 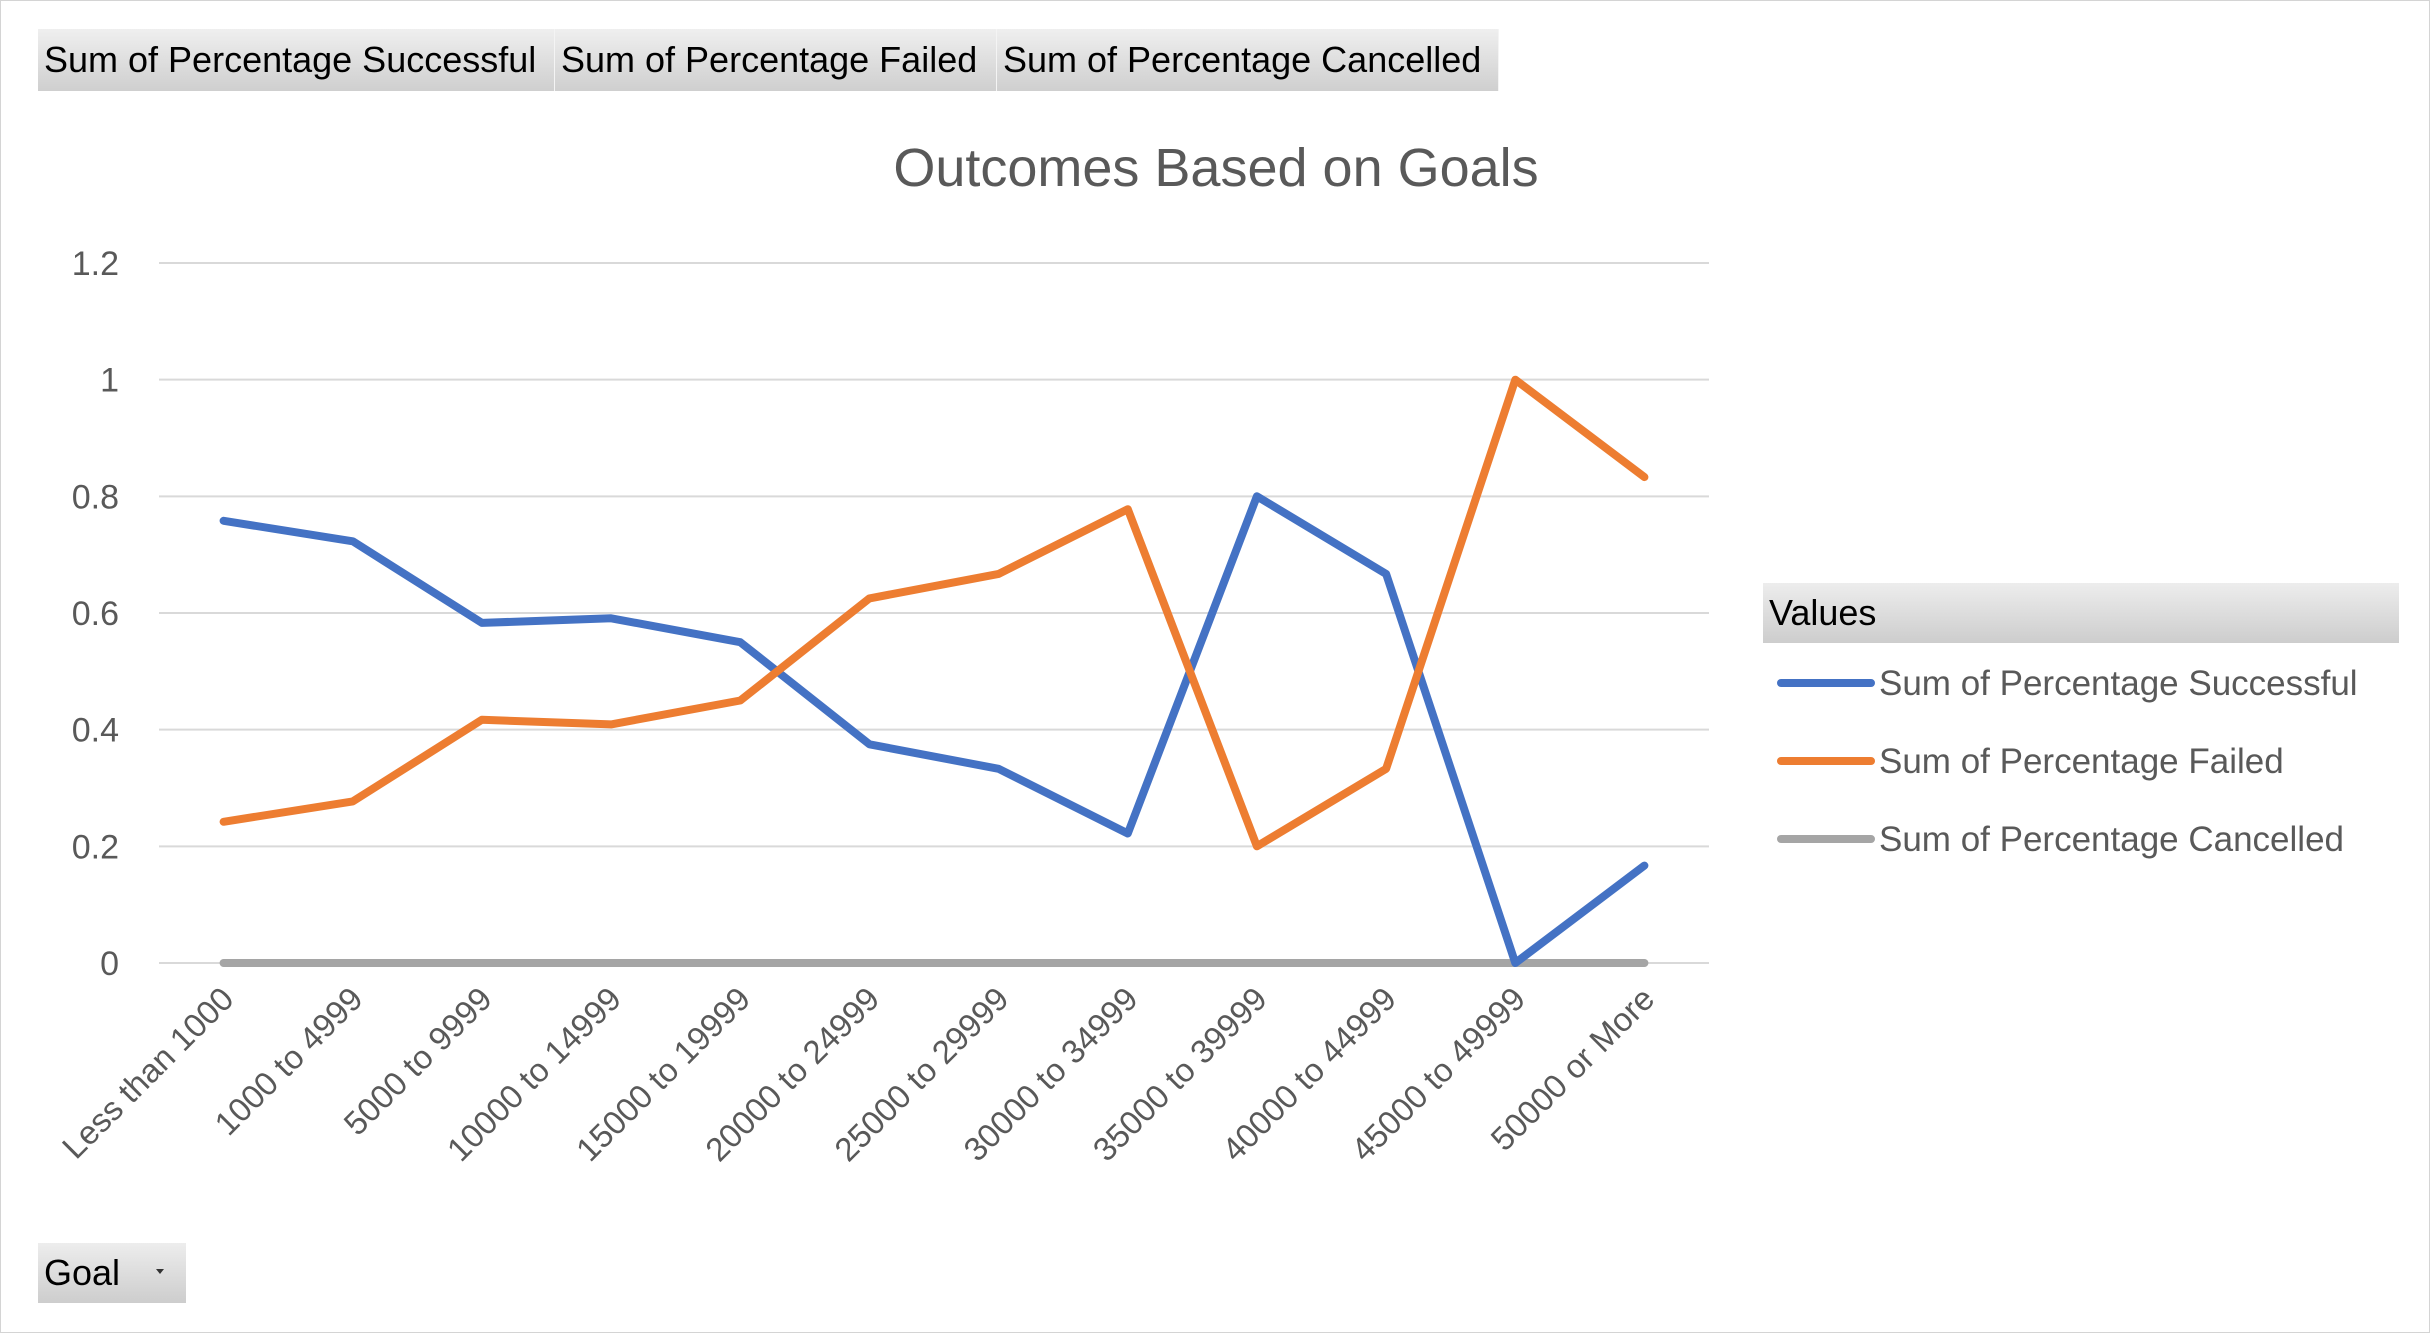 I want to click on legend-label: Sum of Percentage Successful, so click(x=2118, y=683).